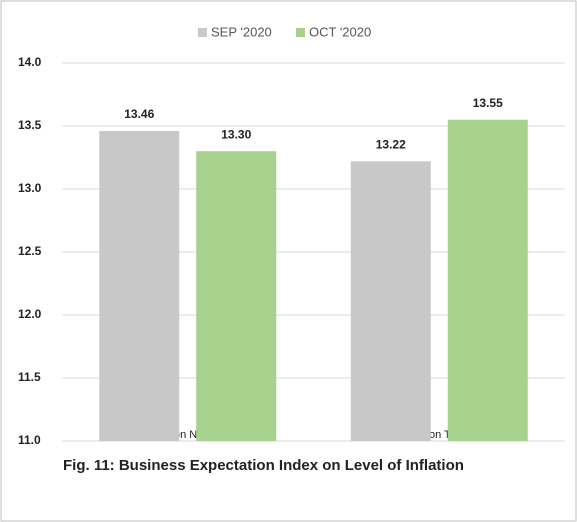 Image resolution: width=577 pixels, height=522 pixels. What do you see at coordinates (139, 114) in the screenshot?
I see `data-label: 13.46` at bounding box center [139, 114].